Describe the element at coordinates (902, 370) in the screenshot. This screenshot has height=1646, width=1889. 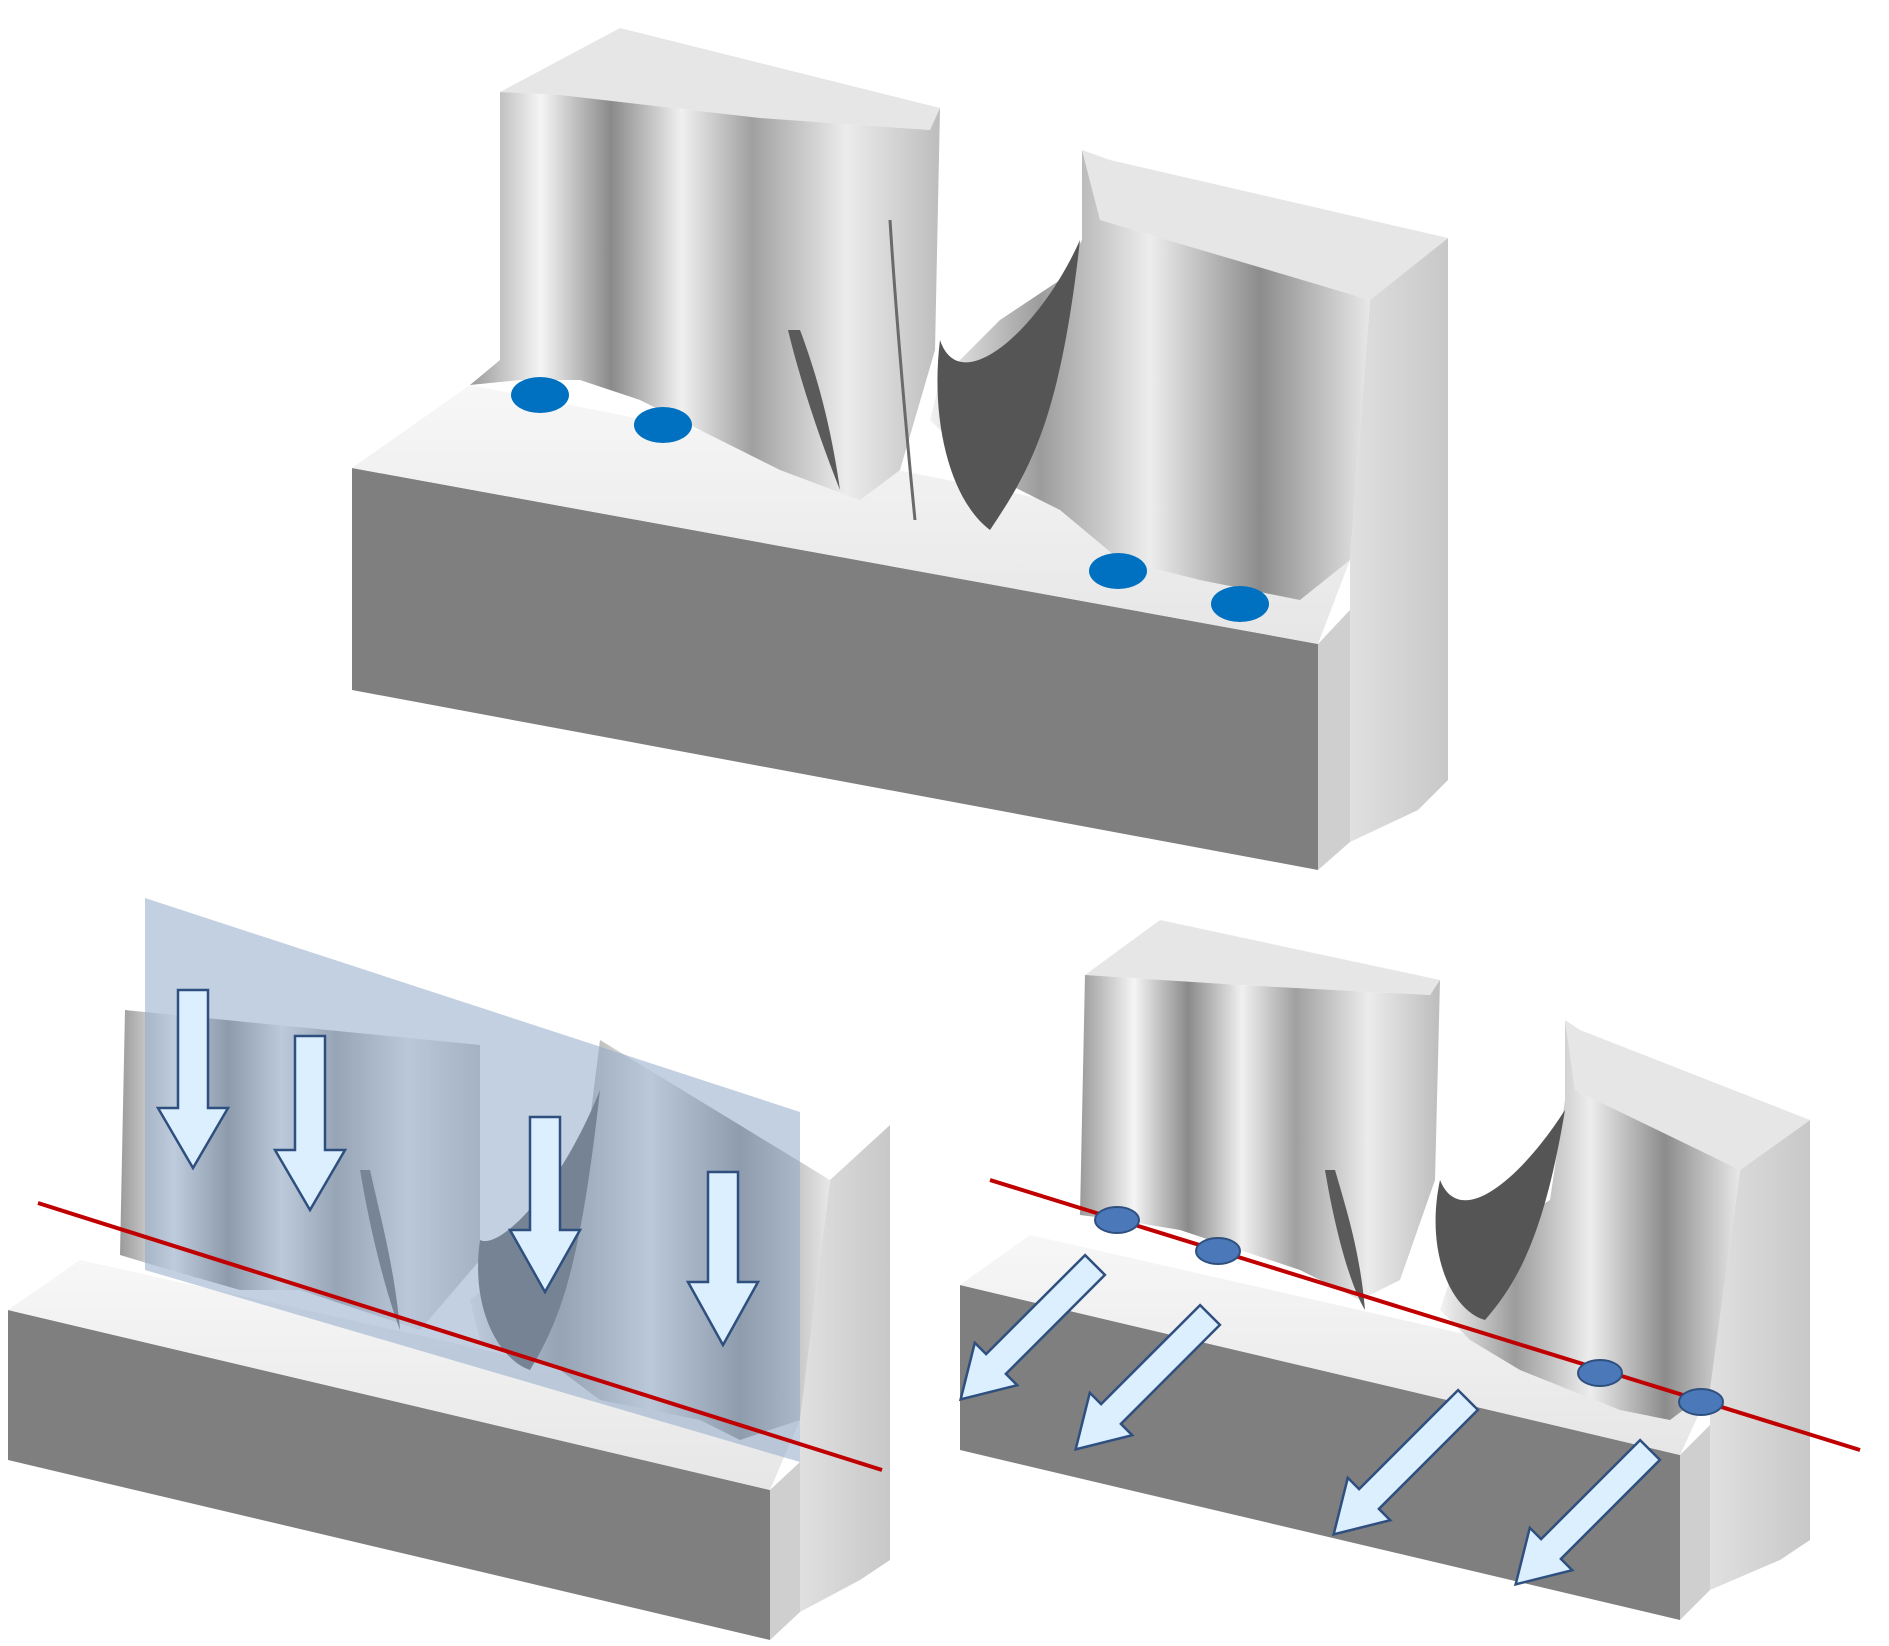
I see `fin-edge` at that location.